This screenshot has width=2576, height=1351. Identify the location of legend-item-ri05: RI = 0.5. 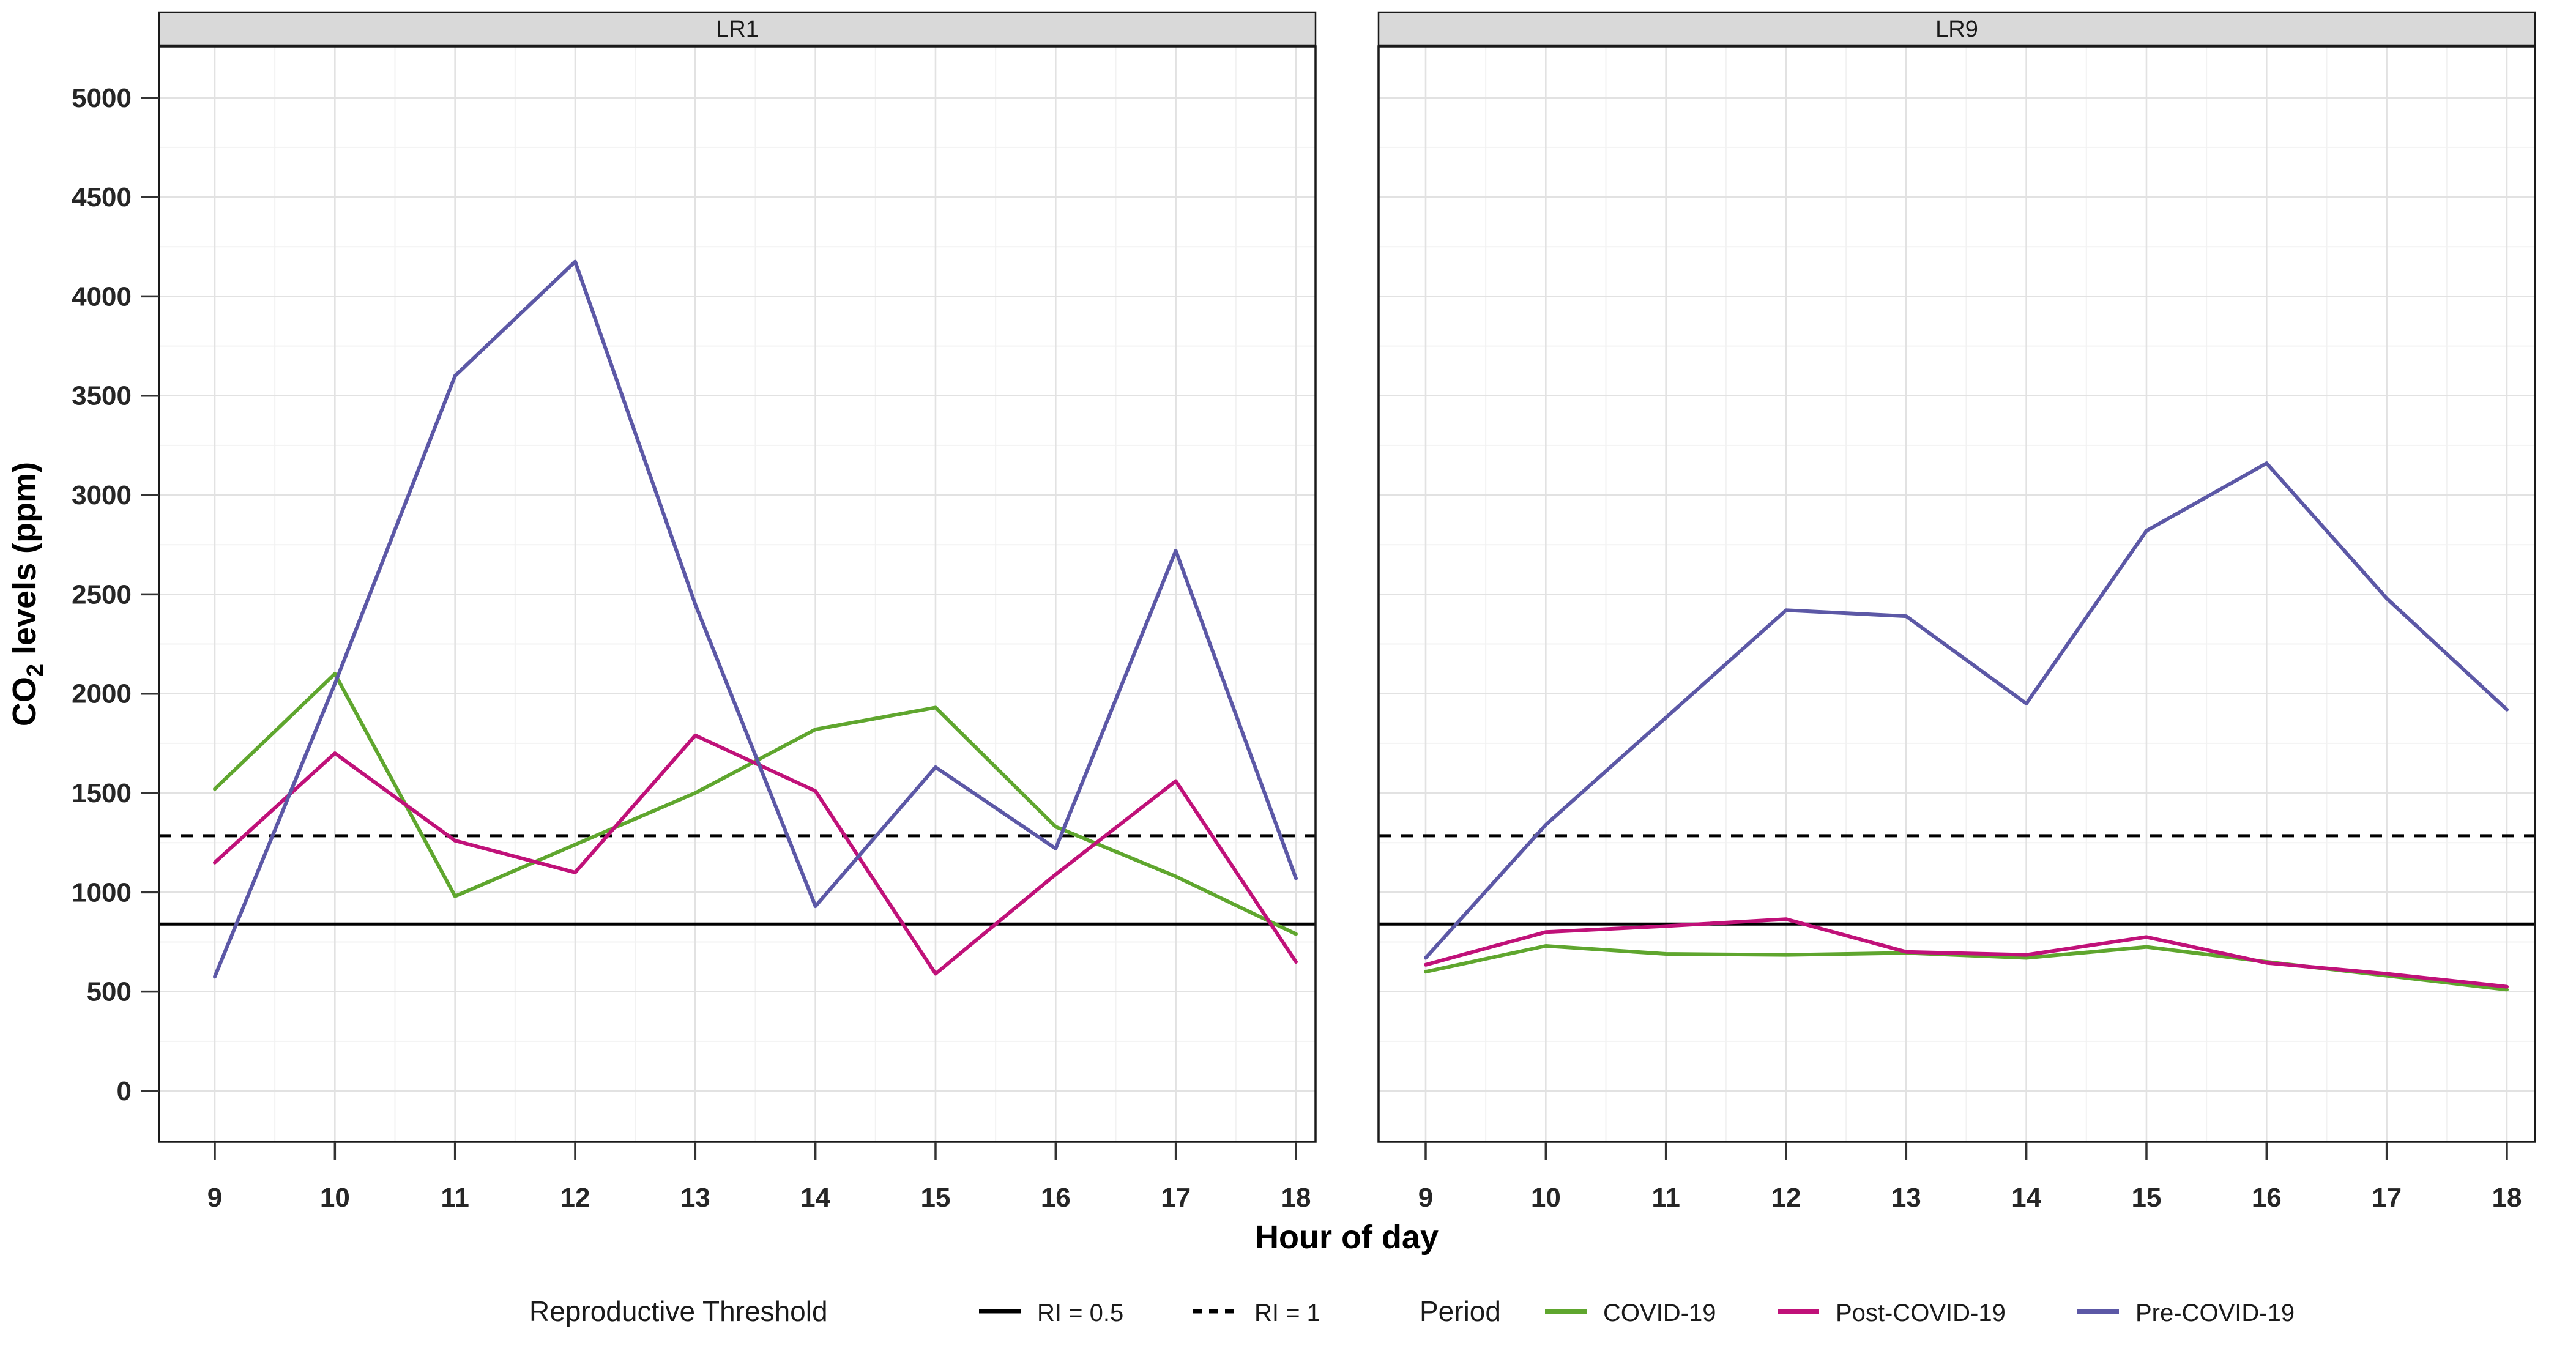
(1080, 1313).